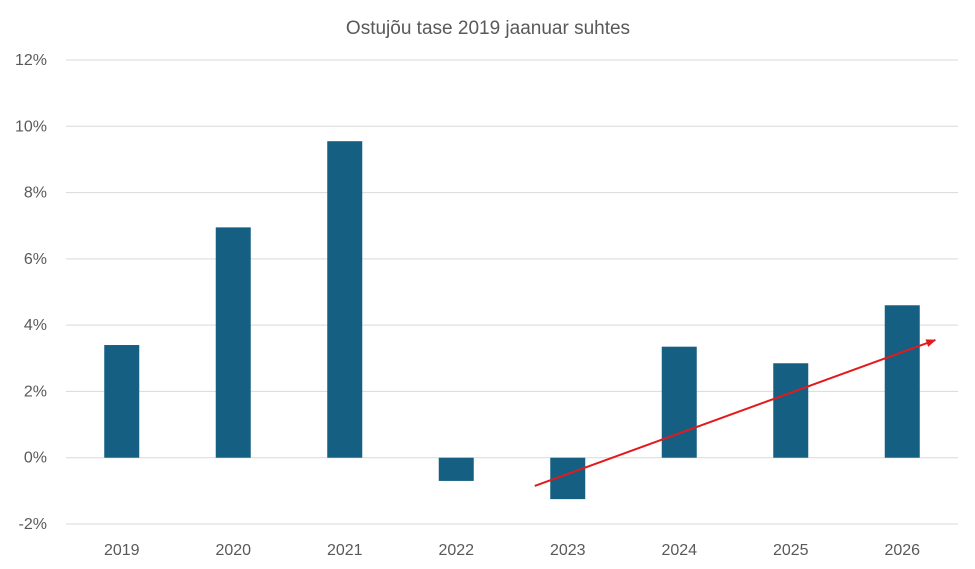 The width and height of the screenshot is (975, 569). Describe the element at coordinates (345, 299) in the screenshot. I see `bar-2021` at that location.